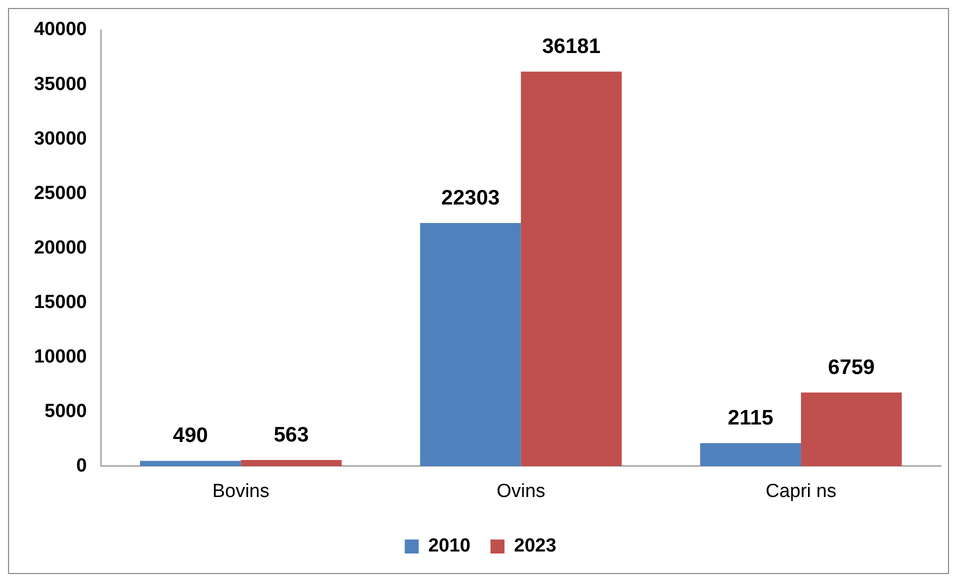  What do you see at coordinates (470, 198) in the screenshot?
I see `data-label: 22303` at bounding box center [470, 198].